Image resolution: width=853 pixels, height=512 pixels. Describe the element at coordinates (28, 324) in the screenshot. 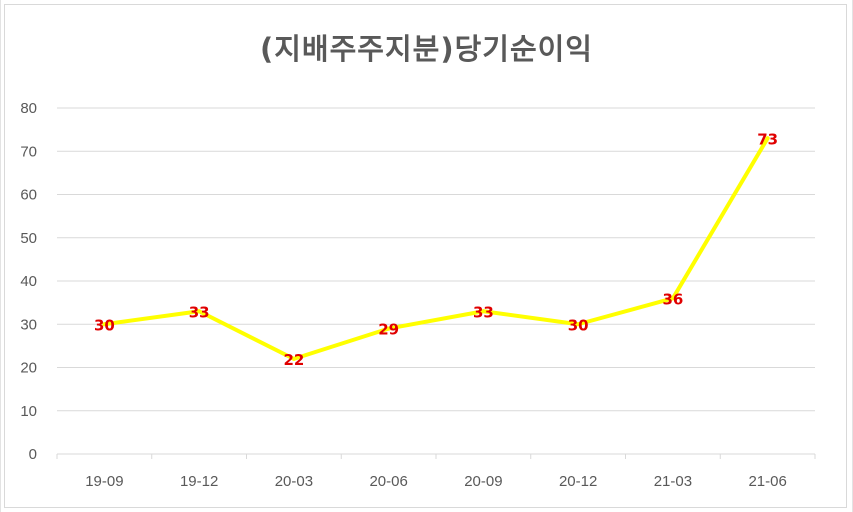

I see `y-tick-label-30: 30` at that location.